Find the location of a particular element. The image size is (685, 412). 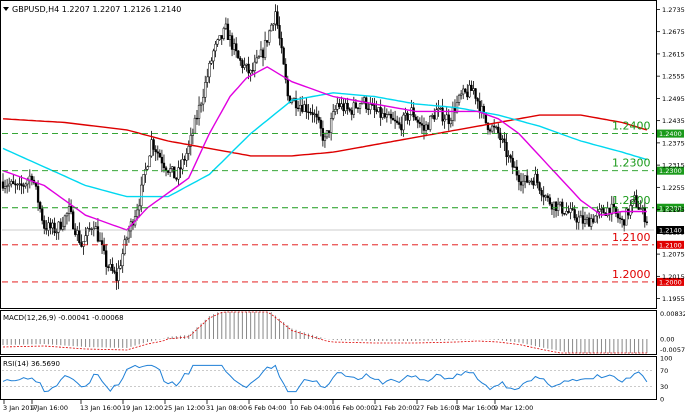

symbol-dropdown-icon is located at coordinates (6, 9).